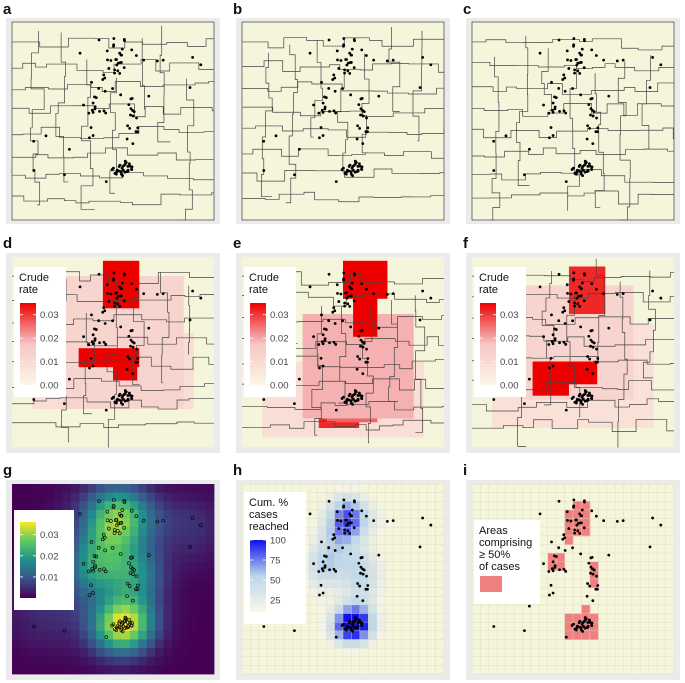 The height and width of the screenshot is (683, 685). I want to click on legend-tick-label: 0.03, so click(49, 535).